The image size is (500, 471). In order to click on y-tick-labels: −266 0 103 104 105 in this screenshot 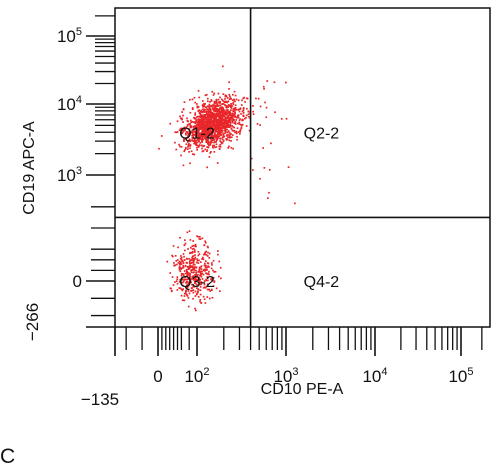, I will do `click(52, 183)`.